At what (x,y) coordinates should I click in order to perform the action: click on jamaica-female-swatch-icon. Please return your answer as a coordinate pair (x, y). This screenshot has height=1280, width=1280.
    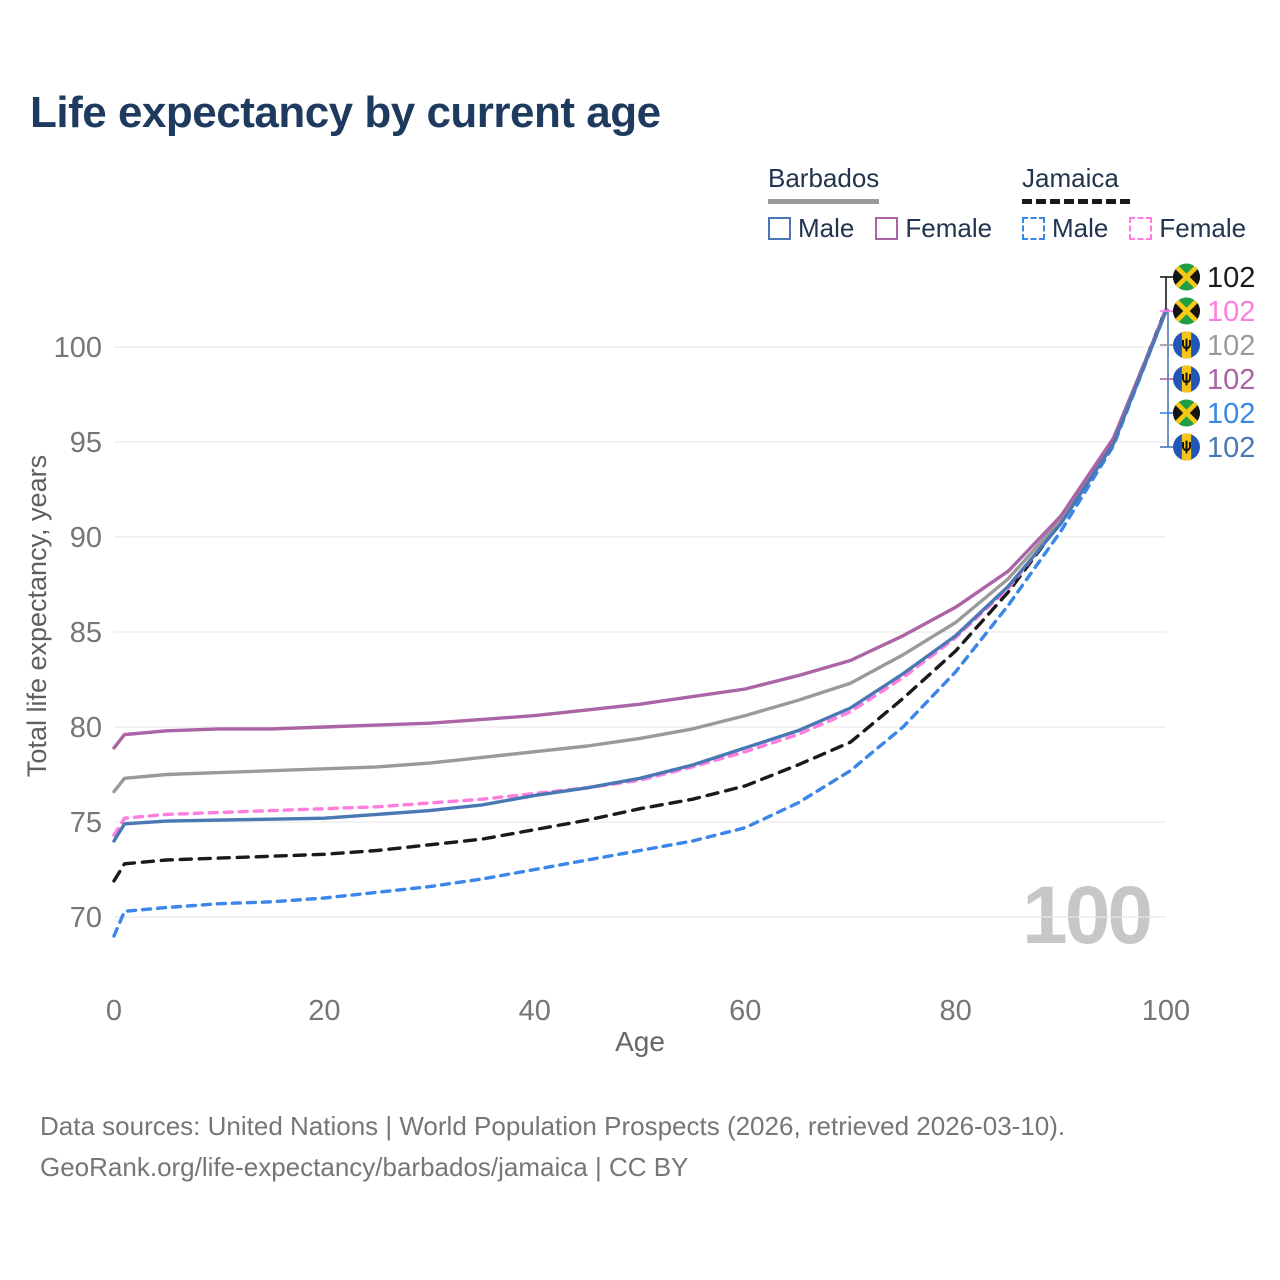
    Looking at the image, I should click on (1141, 228).